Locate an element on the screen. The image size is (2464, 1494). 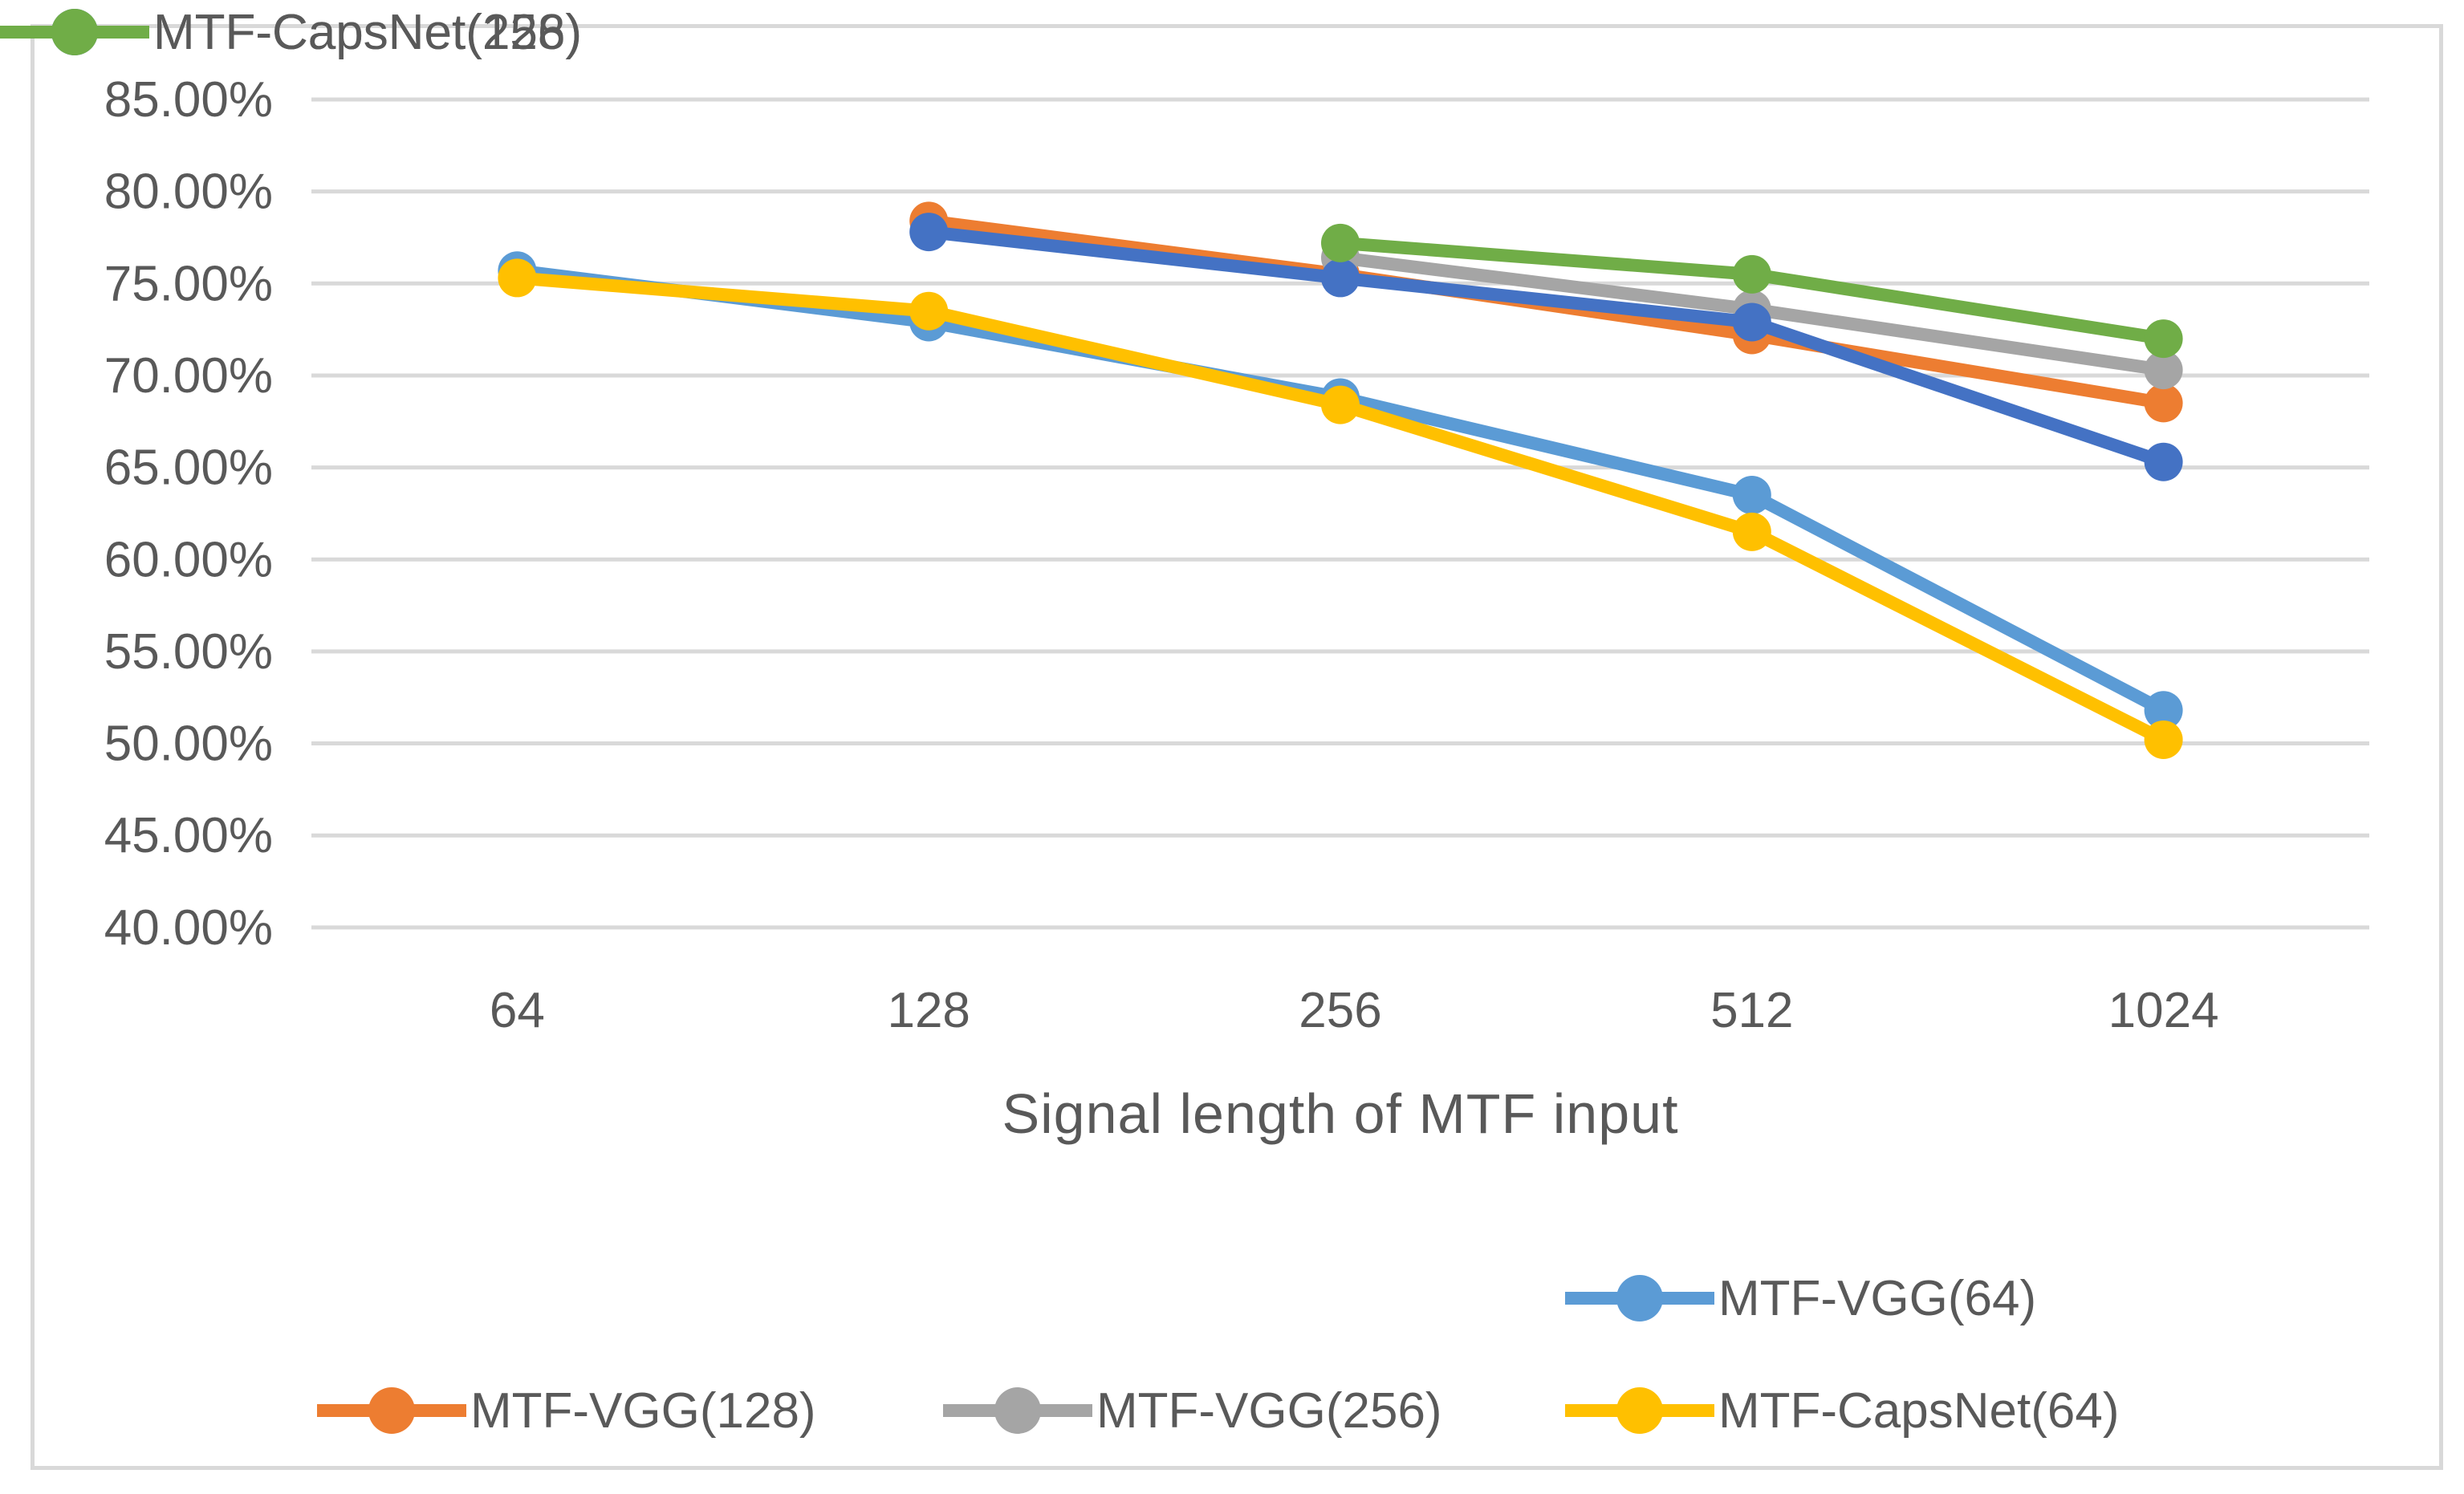
x-tick-label: 1024 is located at coordinates (2163, 1010).